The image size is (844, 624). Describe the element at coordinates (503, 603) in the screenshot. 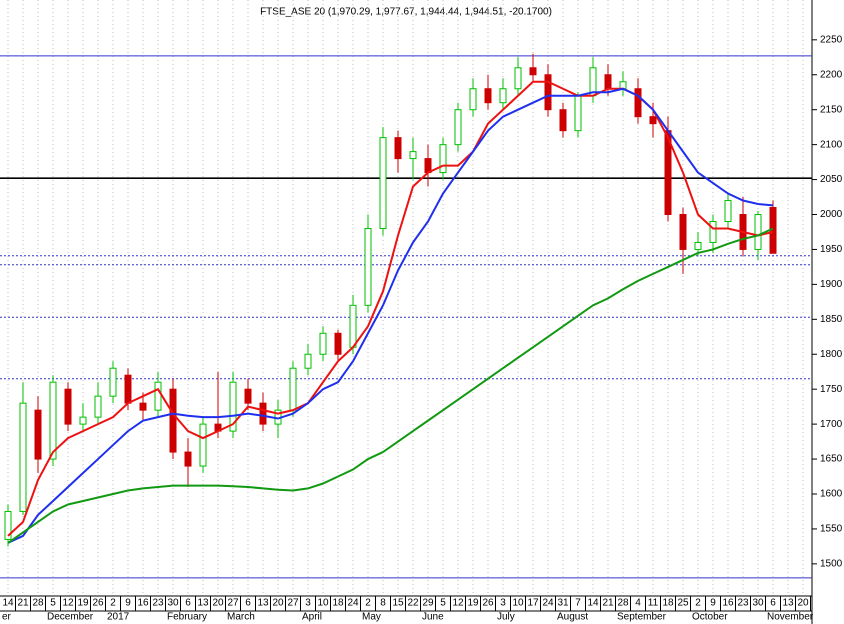

I see `x-tick-label: 3` at that location.